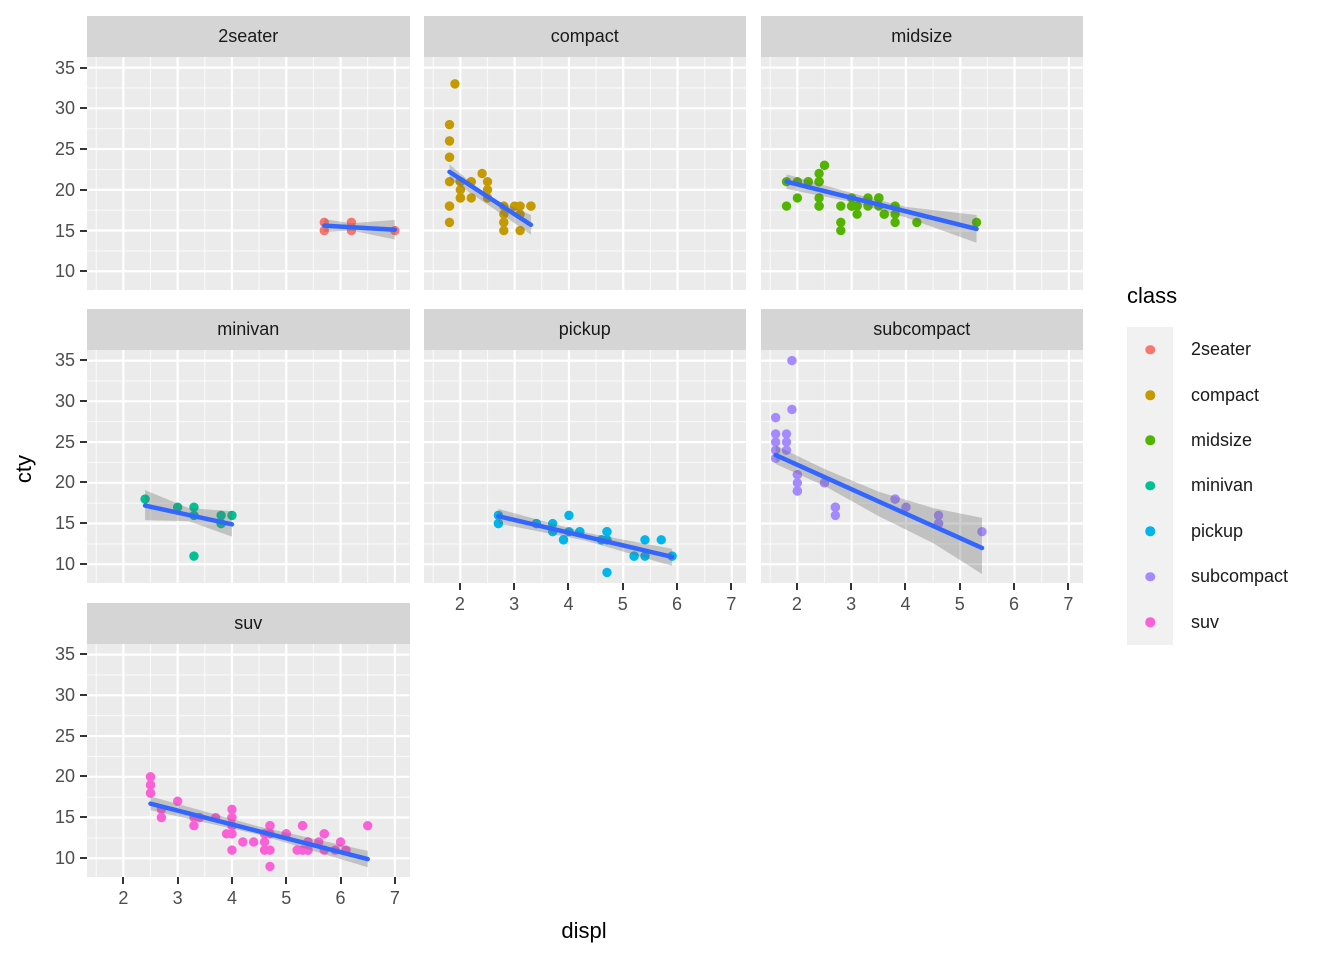 Image resolution: width=1344 pixels, height=960 pixels. I want to click on confidence-ribbon, so click(881, 208).